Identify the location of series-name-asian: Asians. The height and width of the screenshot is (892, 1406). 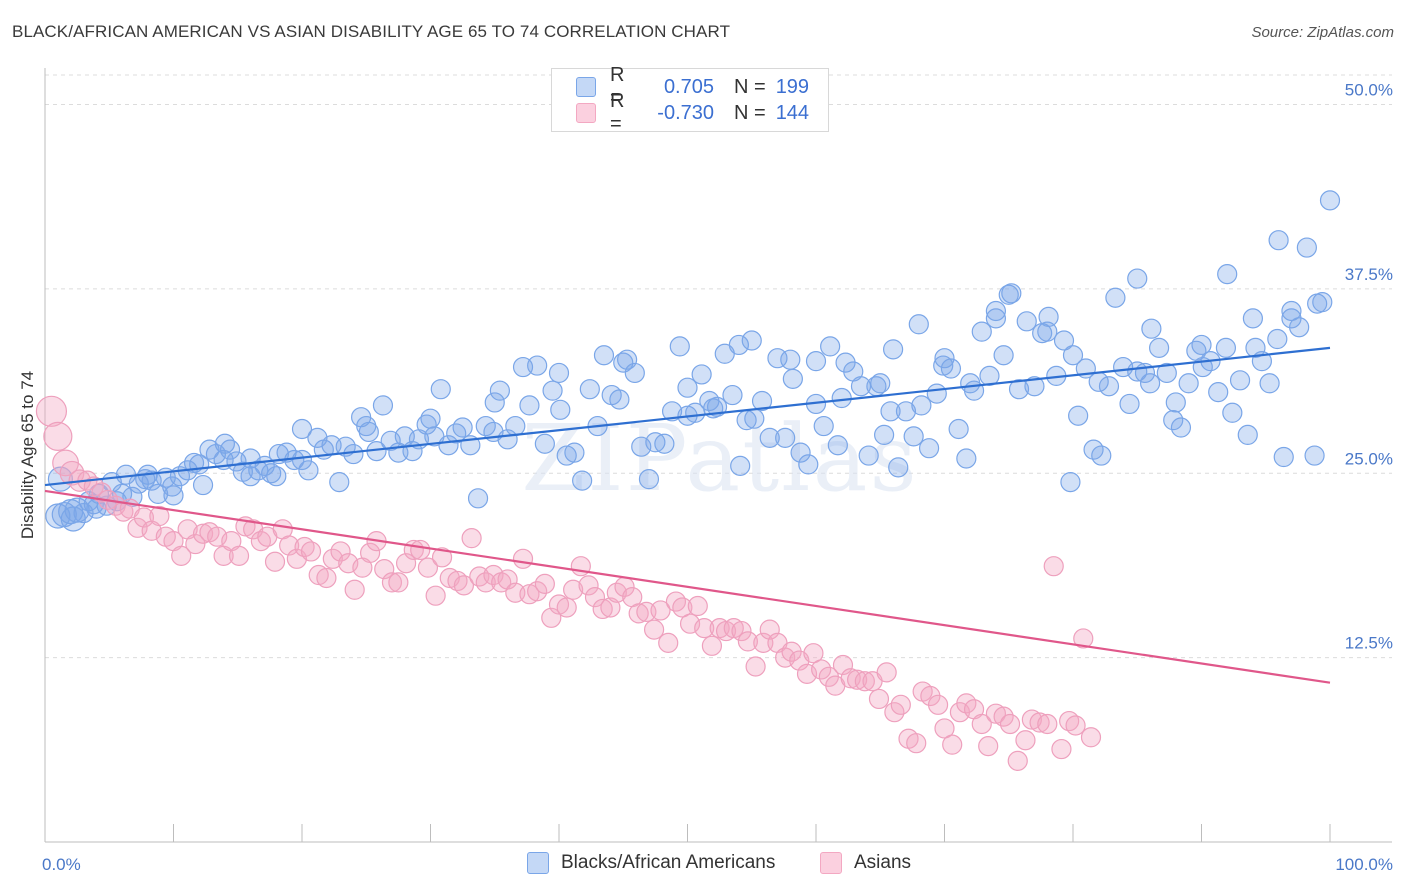
(883, 862).